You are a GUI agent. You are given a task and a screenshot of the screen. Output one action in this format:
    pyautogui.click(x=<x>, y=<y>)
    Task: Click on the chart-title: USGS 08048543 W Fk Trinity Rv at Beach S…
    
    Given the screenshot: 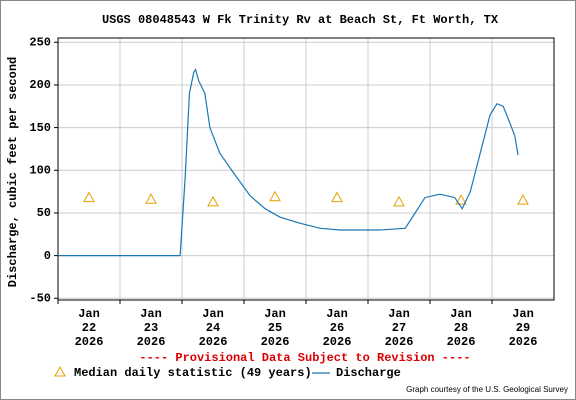 What is the action you would take?
    pyautogui.click(x=300, y=20)
    